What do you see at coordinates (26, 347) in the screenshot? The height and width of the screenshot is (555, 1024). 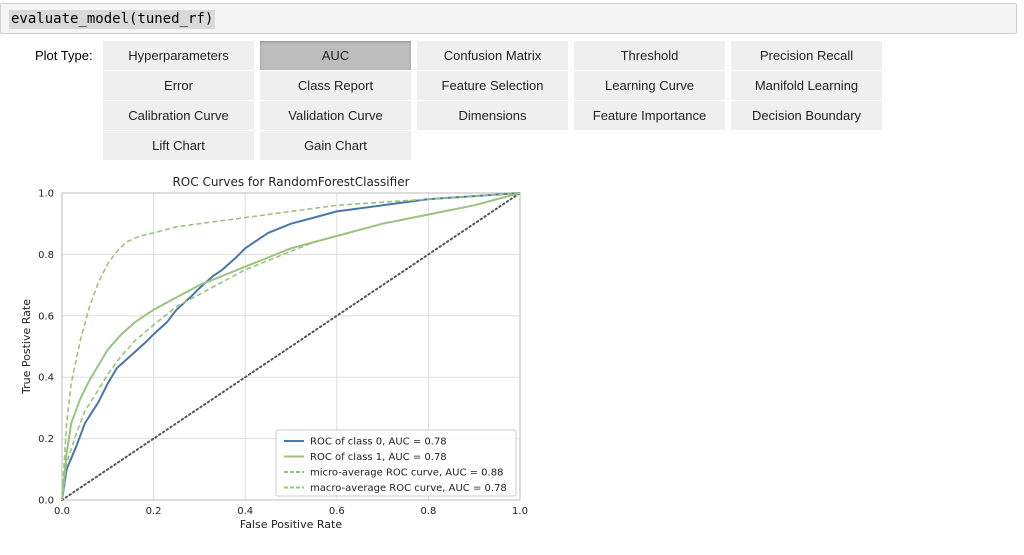 I see `y-axis-title: True Postive Rate` at bounding box center [26, 347].